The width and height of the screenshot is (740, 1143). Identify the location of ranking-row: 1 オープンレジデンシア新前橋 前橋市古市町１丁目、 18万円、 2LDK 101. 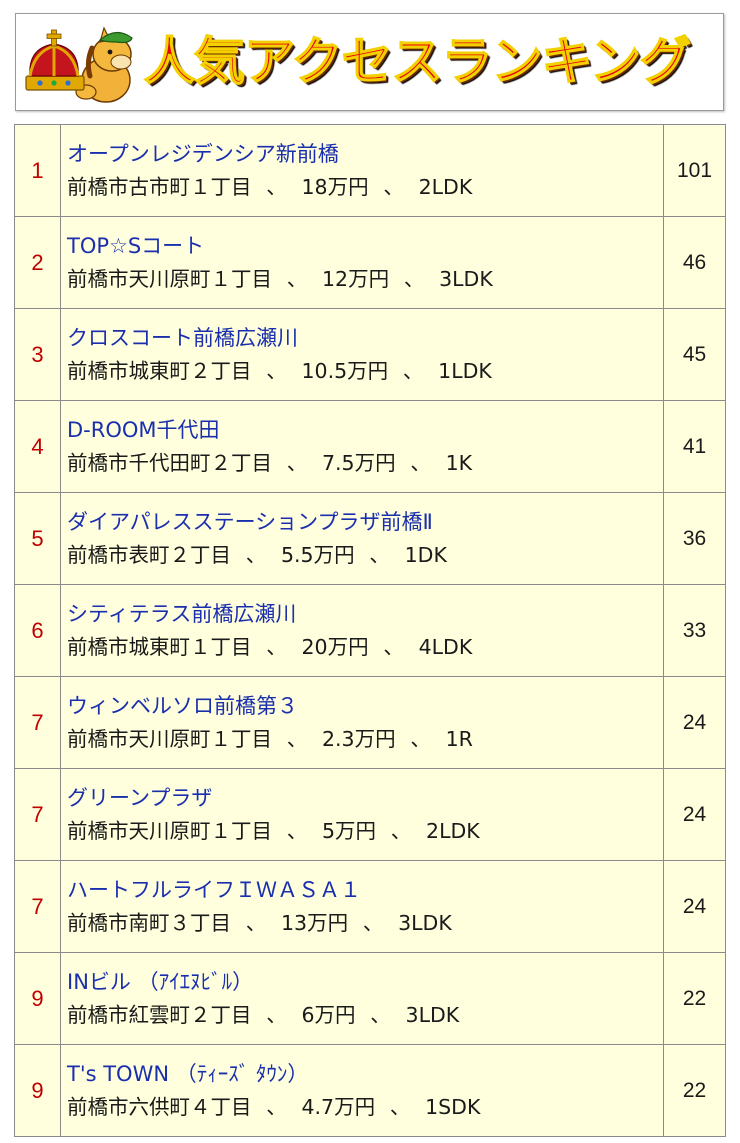
(370, 170).